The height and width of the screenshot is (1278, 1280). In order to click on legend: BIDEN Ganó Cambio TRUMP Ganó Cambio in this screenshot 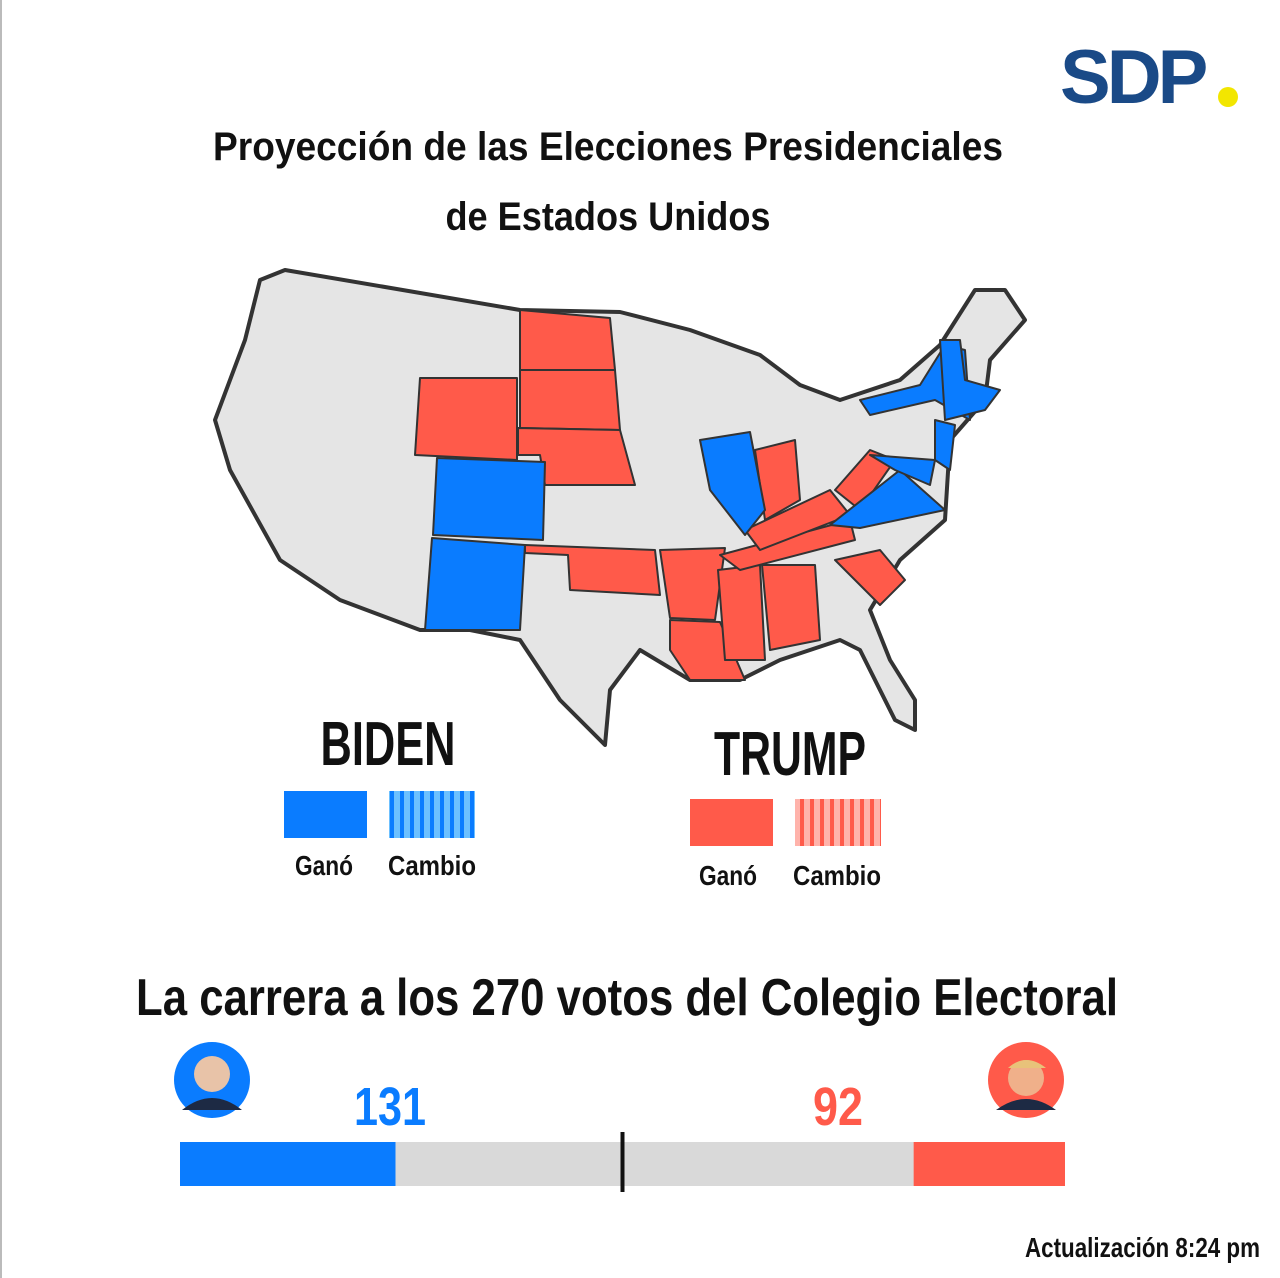, I will do `click(582, 800)`.